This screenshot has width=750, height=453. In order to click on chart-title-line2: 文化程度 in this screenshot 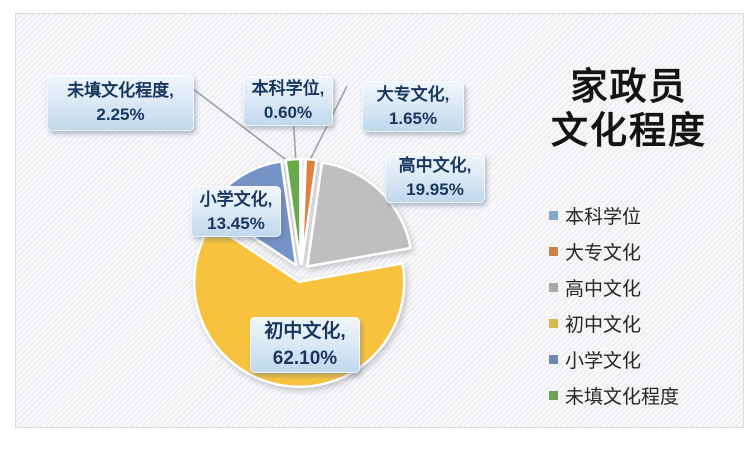, I will do `click(629, 131)`.